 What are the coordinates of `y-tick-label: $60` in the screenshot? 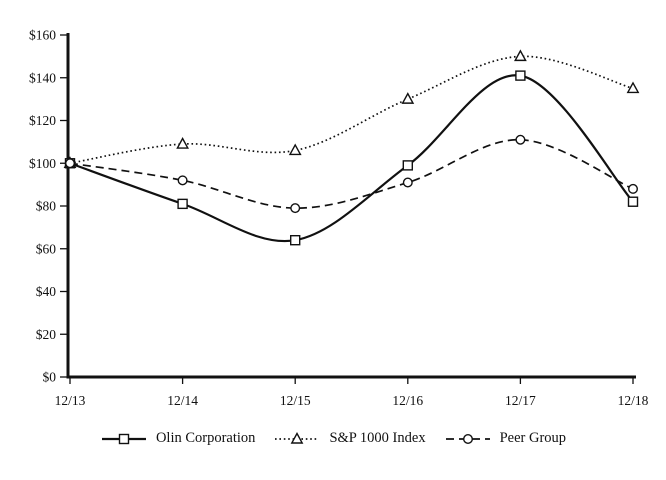 It's located at (46, 248).